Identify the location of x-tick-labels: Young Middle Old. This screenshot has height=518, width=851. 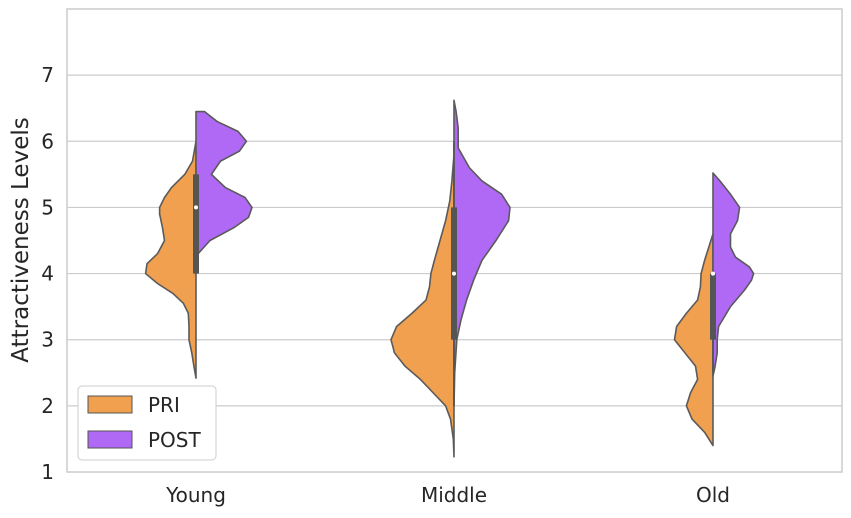
(447, 495).